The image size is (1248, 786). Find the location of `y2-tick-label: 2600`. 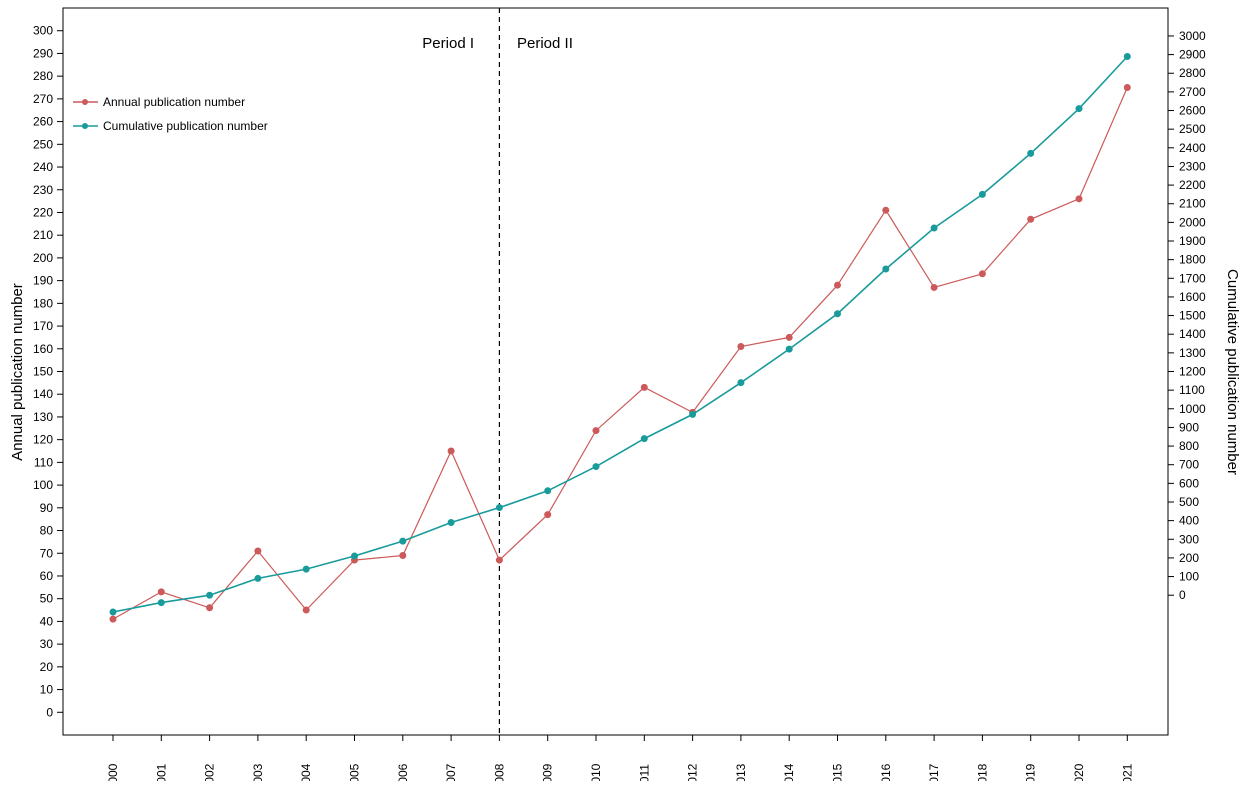

y2-tick-label: 2600 is located at coordinates (1192, 111).